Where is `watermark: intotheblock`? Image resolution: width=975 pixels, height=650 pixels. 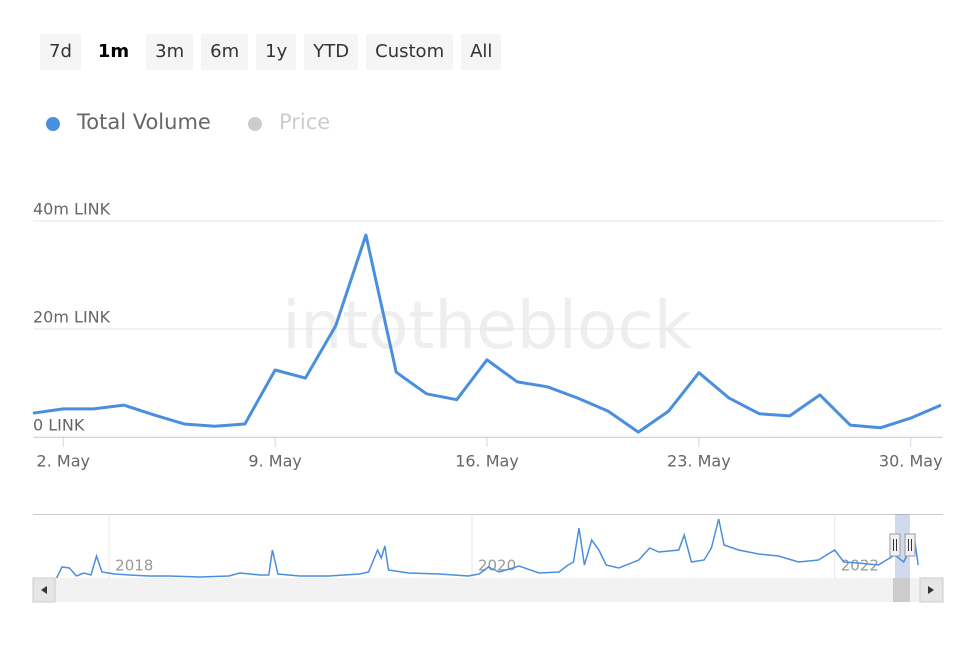
watermark: intotheblock is located at coordinates (487, 325).